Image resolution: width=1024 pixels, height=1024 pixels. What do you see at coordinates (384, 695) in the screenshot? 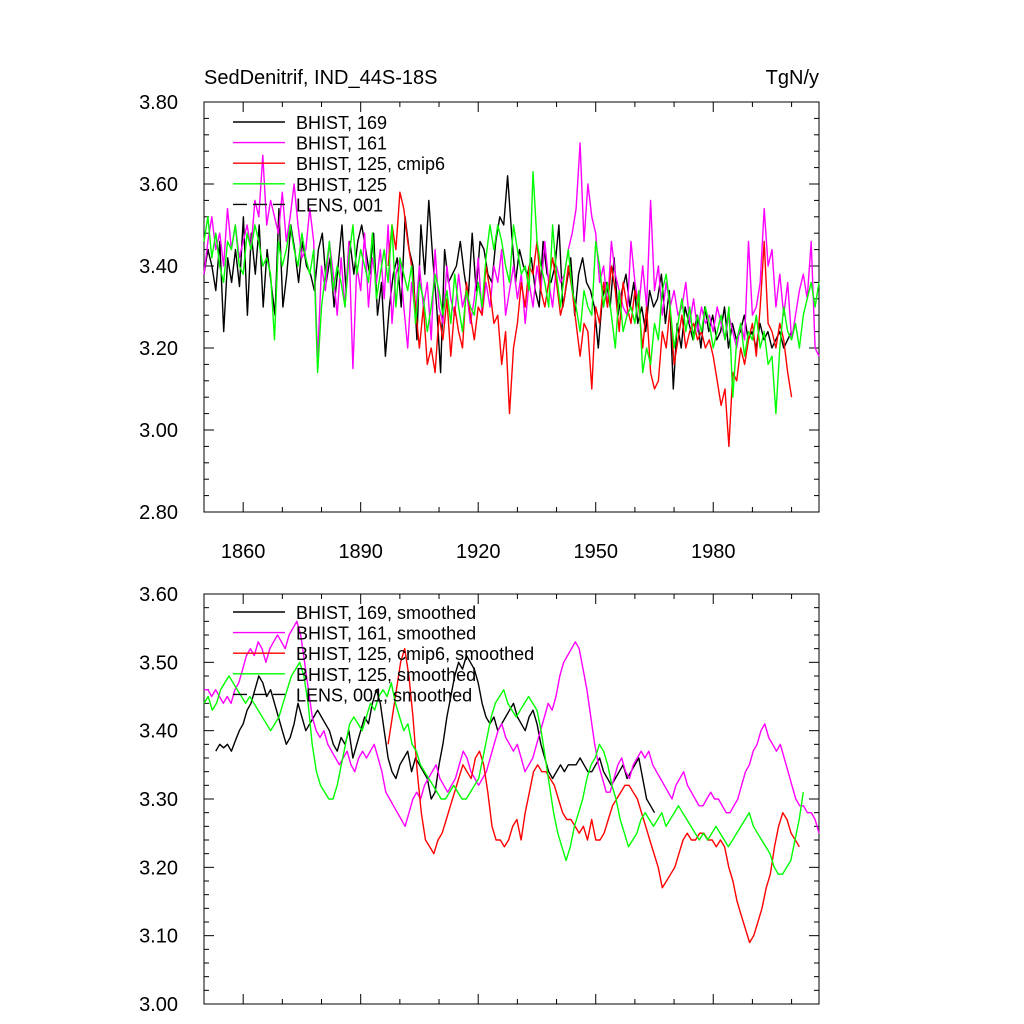
I see `bottom-legend-label-lens-001-smoothed: LENS, 001, smoothed` at bounding box center [384, 695].